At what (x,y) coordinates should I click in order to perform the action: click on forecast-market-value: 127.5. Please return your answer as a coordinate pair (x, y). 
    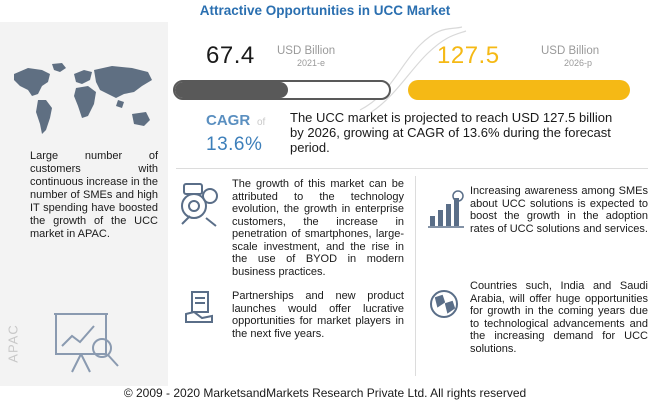
    Looking at the image, I should click on (468, 55).